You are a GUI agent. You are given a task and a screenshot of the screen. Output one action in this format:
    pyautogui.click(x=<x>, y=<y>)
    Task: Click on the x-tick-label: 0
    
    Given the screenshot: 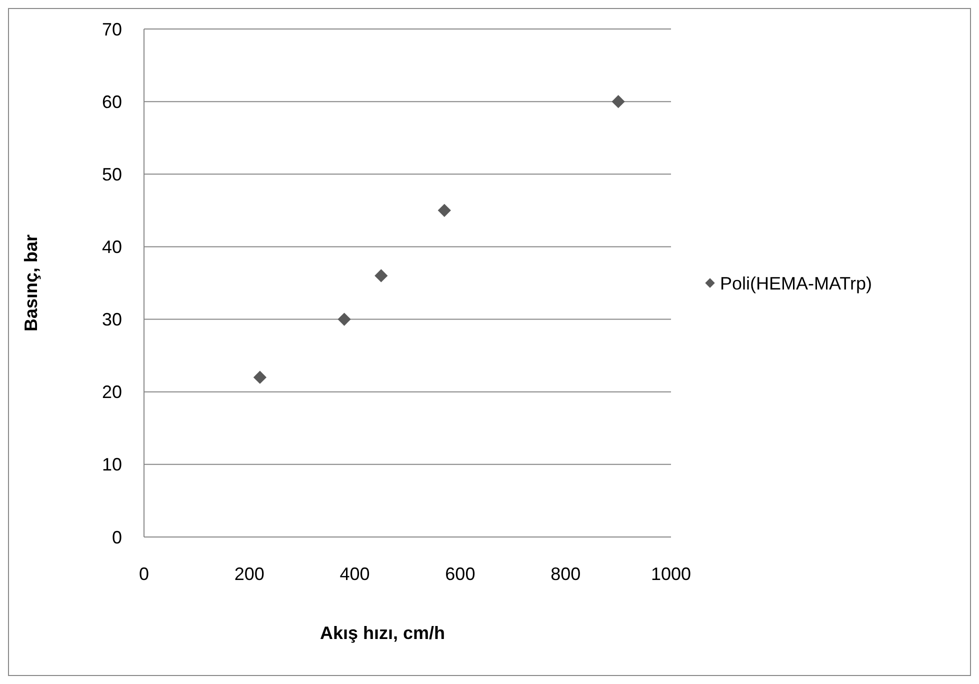 What is the action you would take?
    pyautogui.click(x=144, y=574)
    